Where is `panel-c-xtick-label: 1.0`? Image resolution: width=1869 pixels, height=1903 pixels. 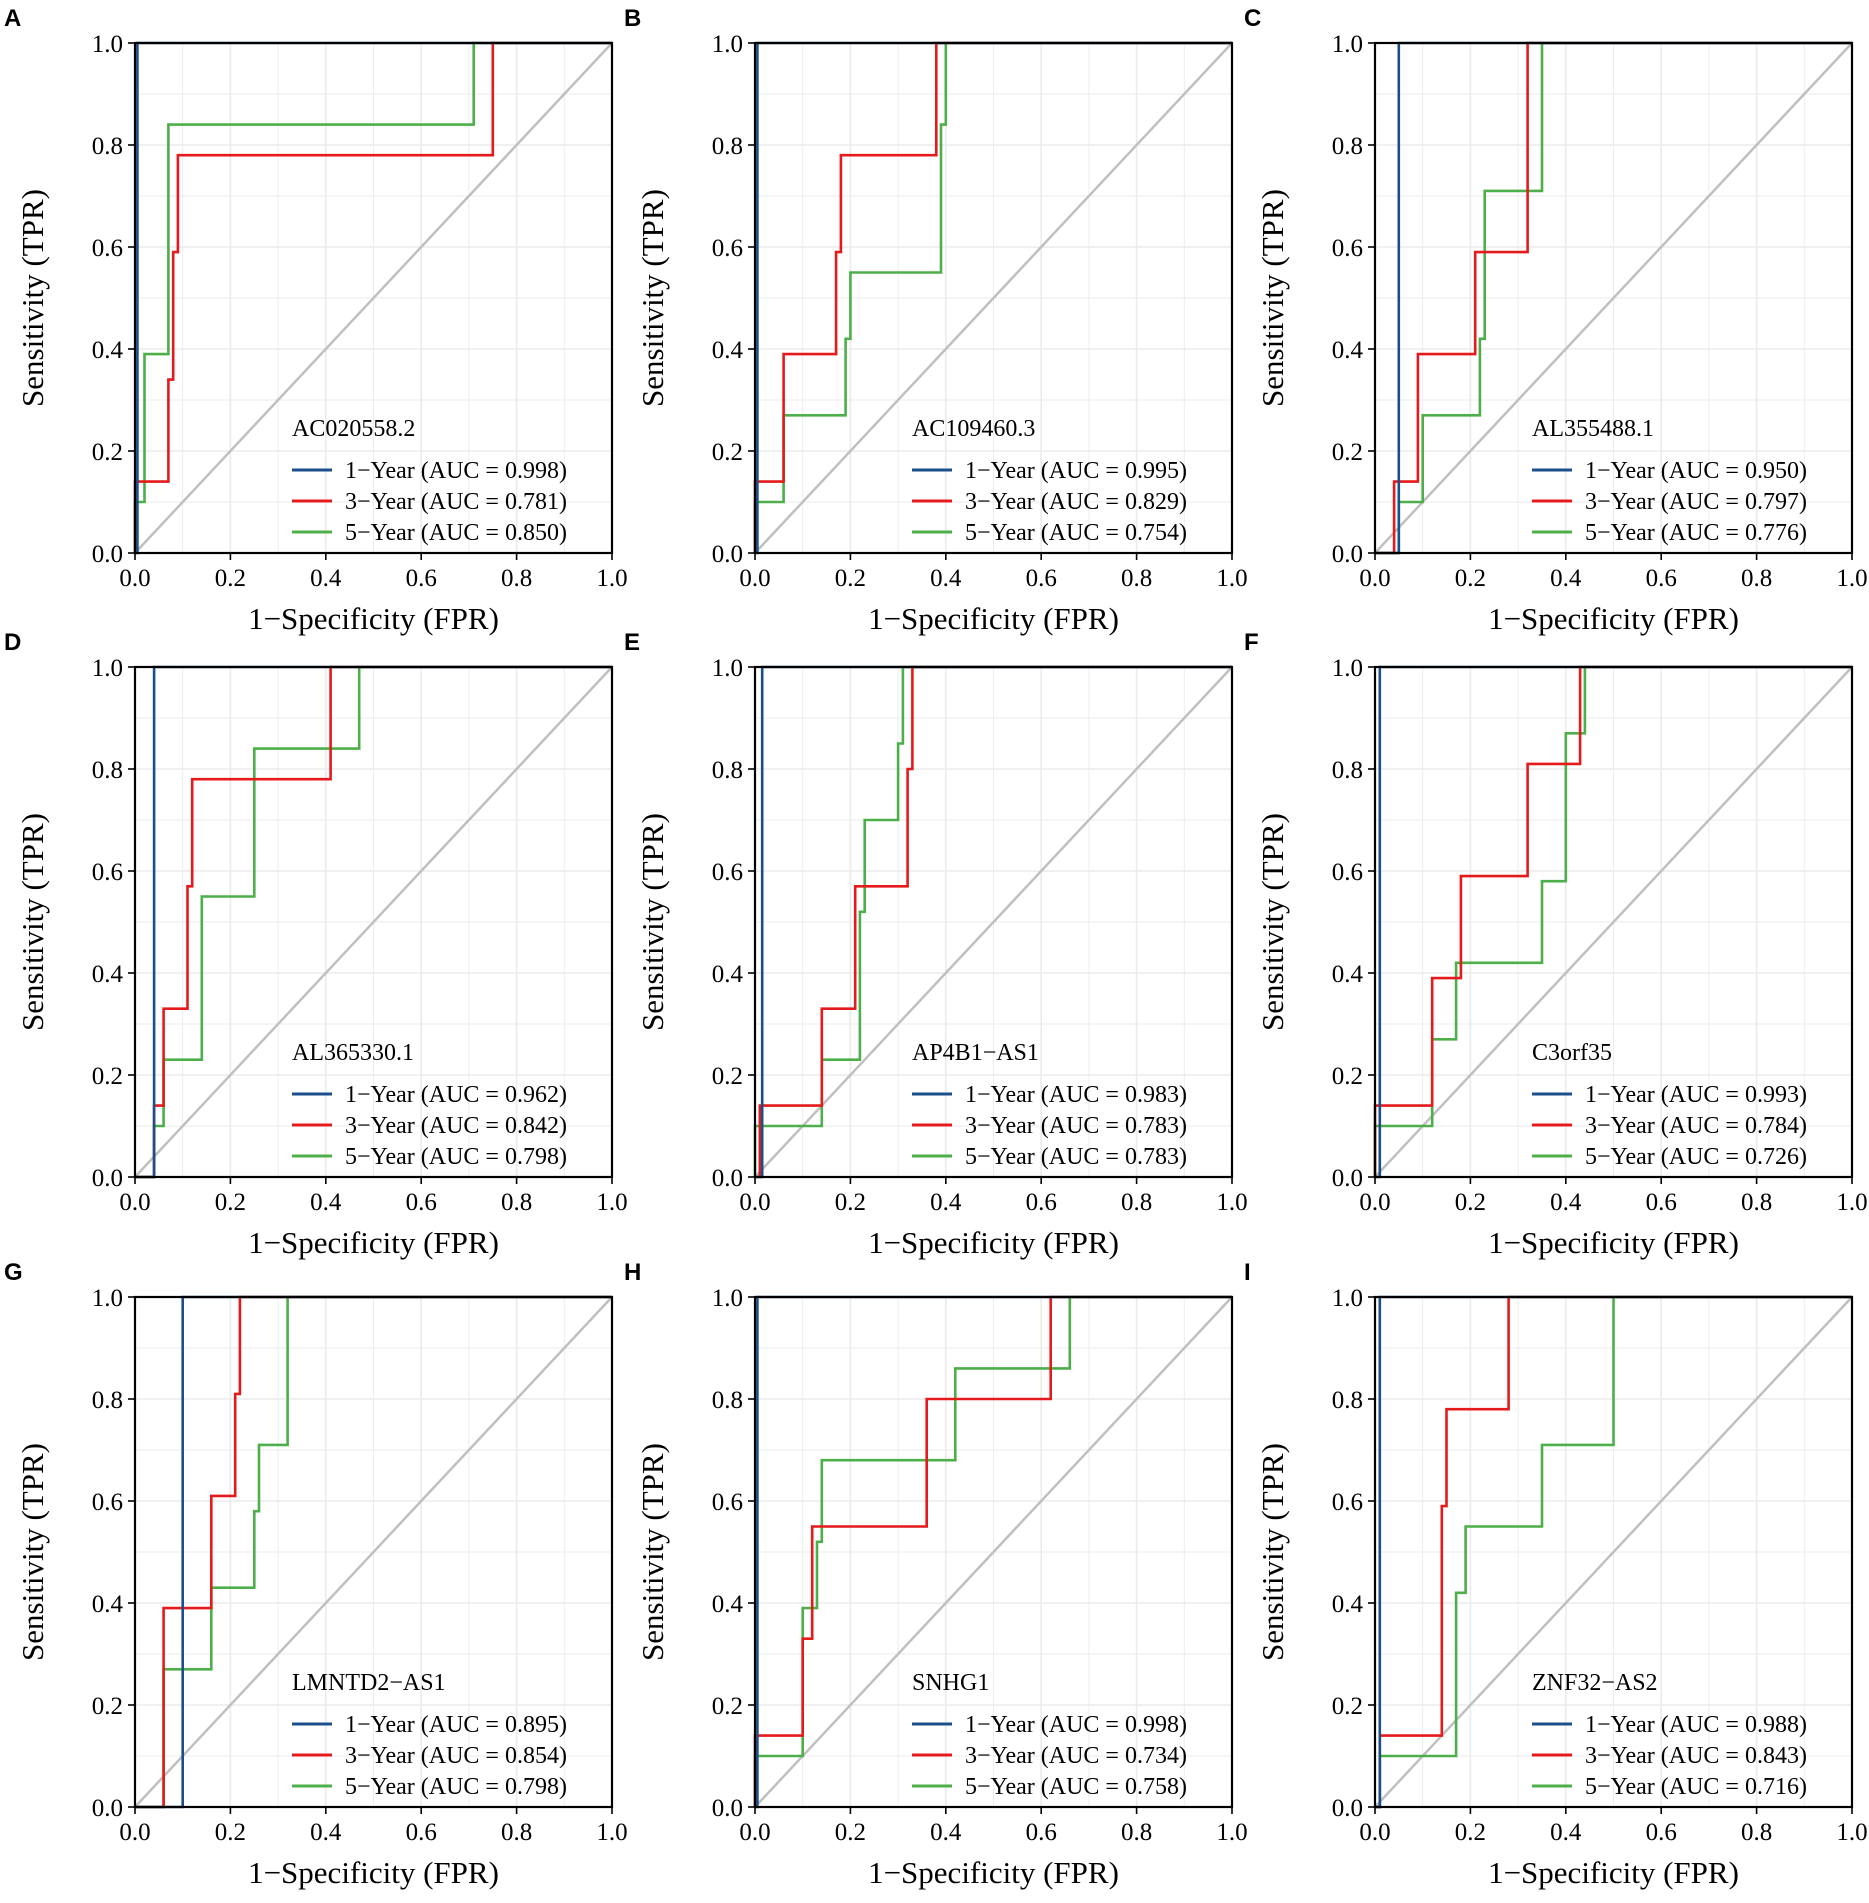 panel-c-xtick-label: 1.0 is located at coordinates (1851, 578).